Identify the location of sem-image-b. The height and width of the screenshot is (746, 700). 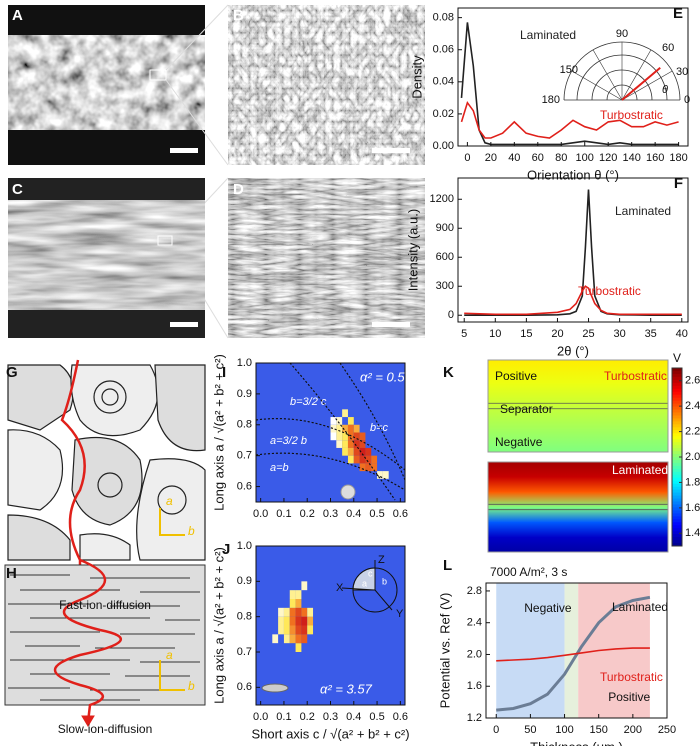
(326, 85).